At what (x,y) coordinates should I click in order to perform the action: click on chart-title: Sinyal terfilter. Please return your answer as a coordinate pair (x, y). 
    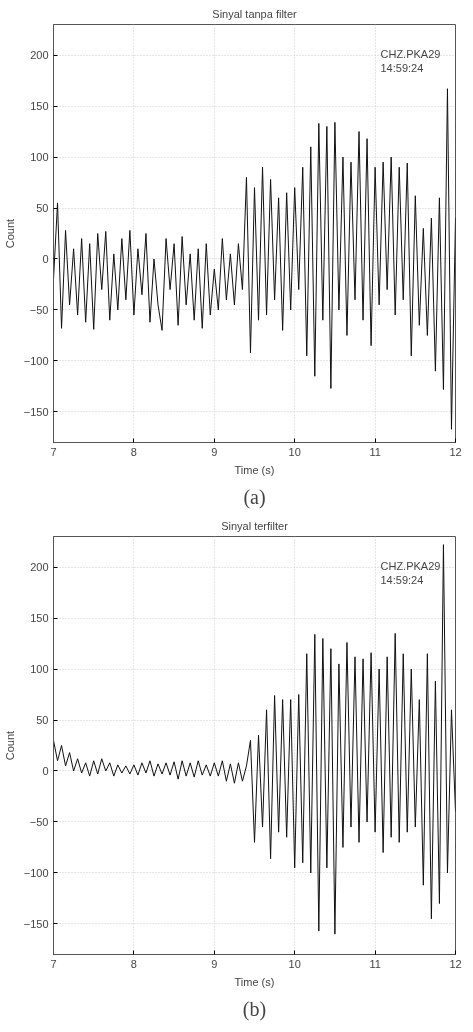
    Looking at the image, I should click on (255, 525).